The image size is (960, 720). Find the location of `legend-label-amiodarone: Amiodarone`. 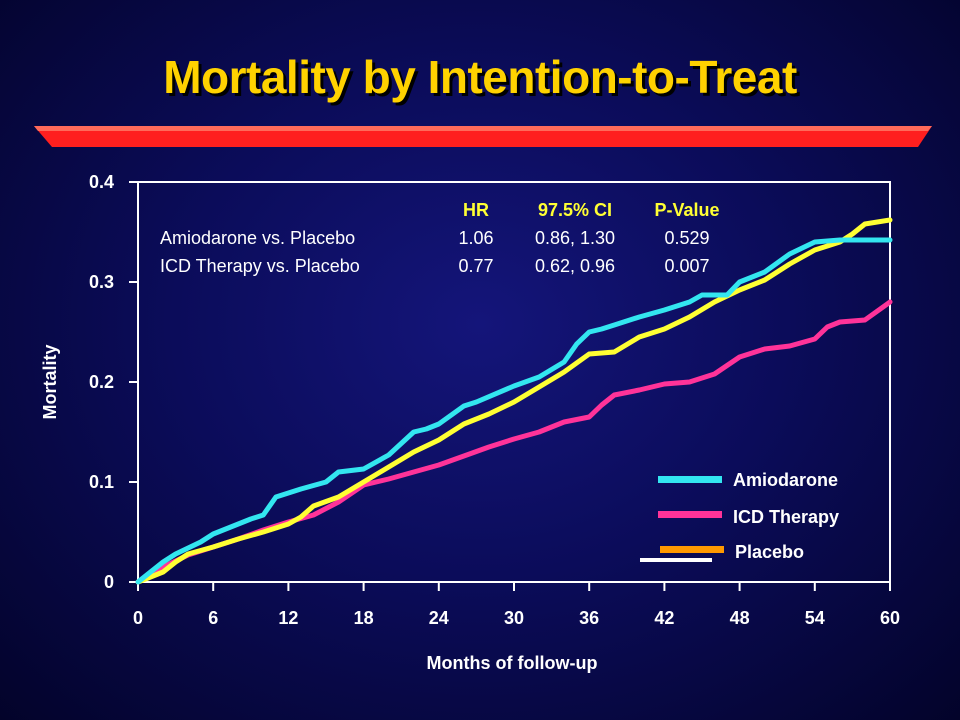

legend-label-amiodarone: Amiodarone is located at coordinates (785, 480).